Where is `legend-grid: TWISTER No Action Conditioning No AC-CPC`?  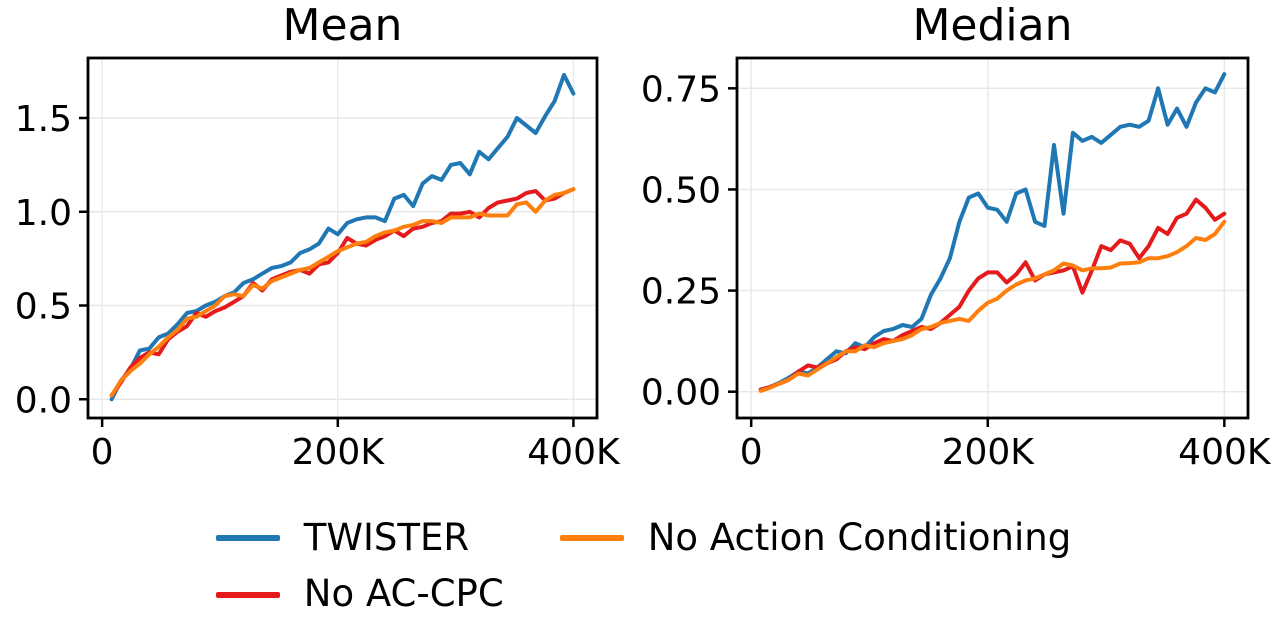 legend-grid: TWISTER No Action Conditioning No AC-CPC is located at coordinates (643, 566).